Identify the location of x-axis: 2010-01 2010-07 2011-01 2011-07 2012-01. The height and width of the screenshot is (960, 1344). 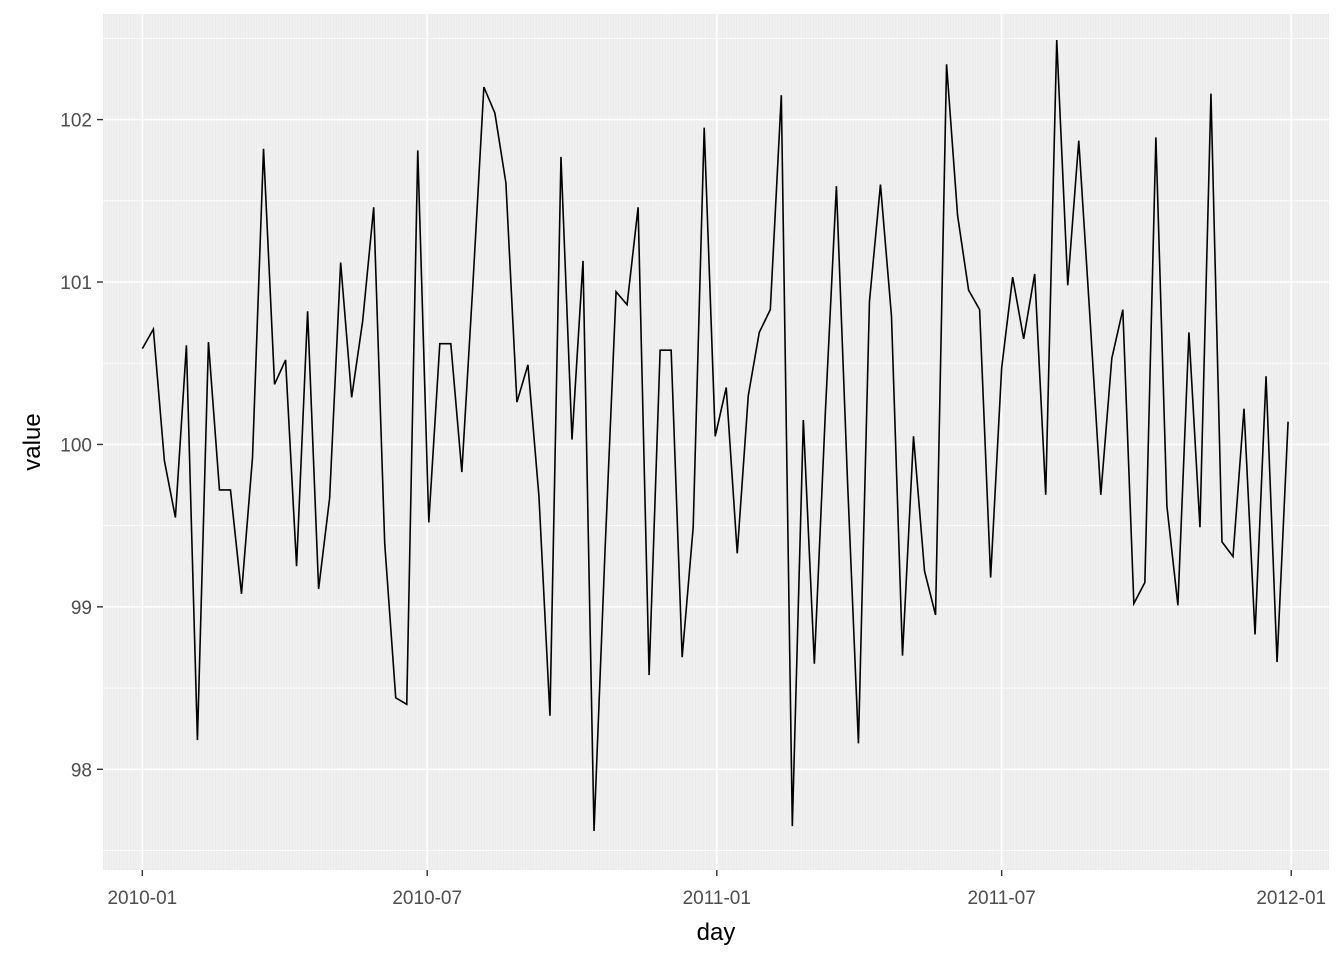
(716, 889).